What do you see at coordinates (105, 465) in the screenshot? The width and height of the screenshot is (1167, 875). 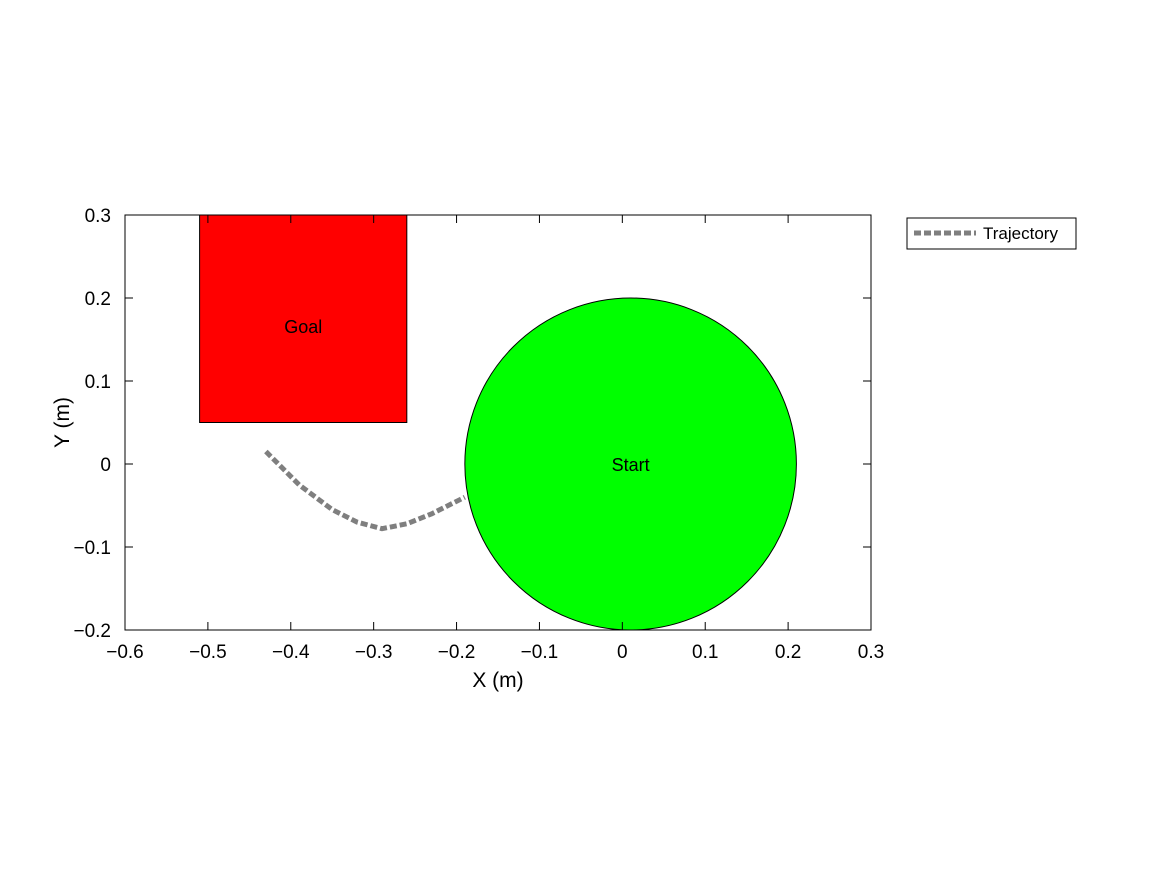 I see `y-tick-label: 0` at bounding box center [105, 465].